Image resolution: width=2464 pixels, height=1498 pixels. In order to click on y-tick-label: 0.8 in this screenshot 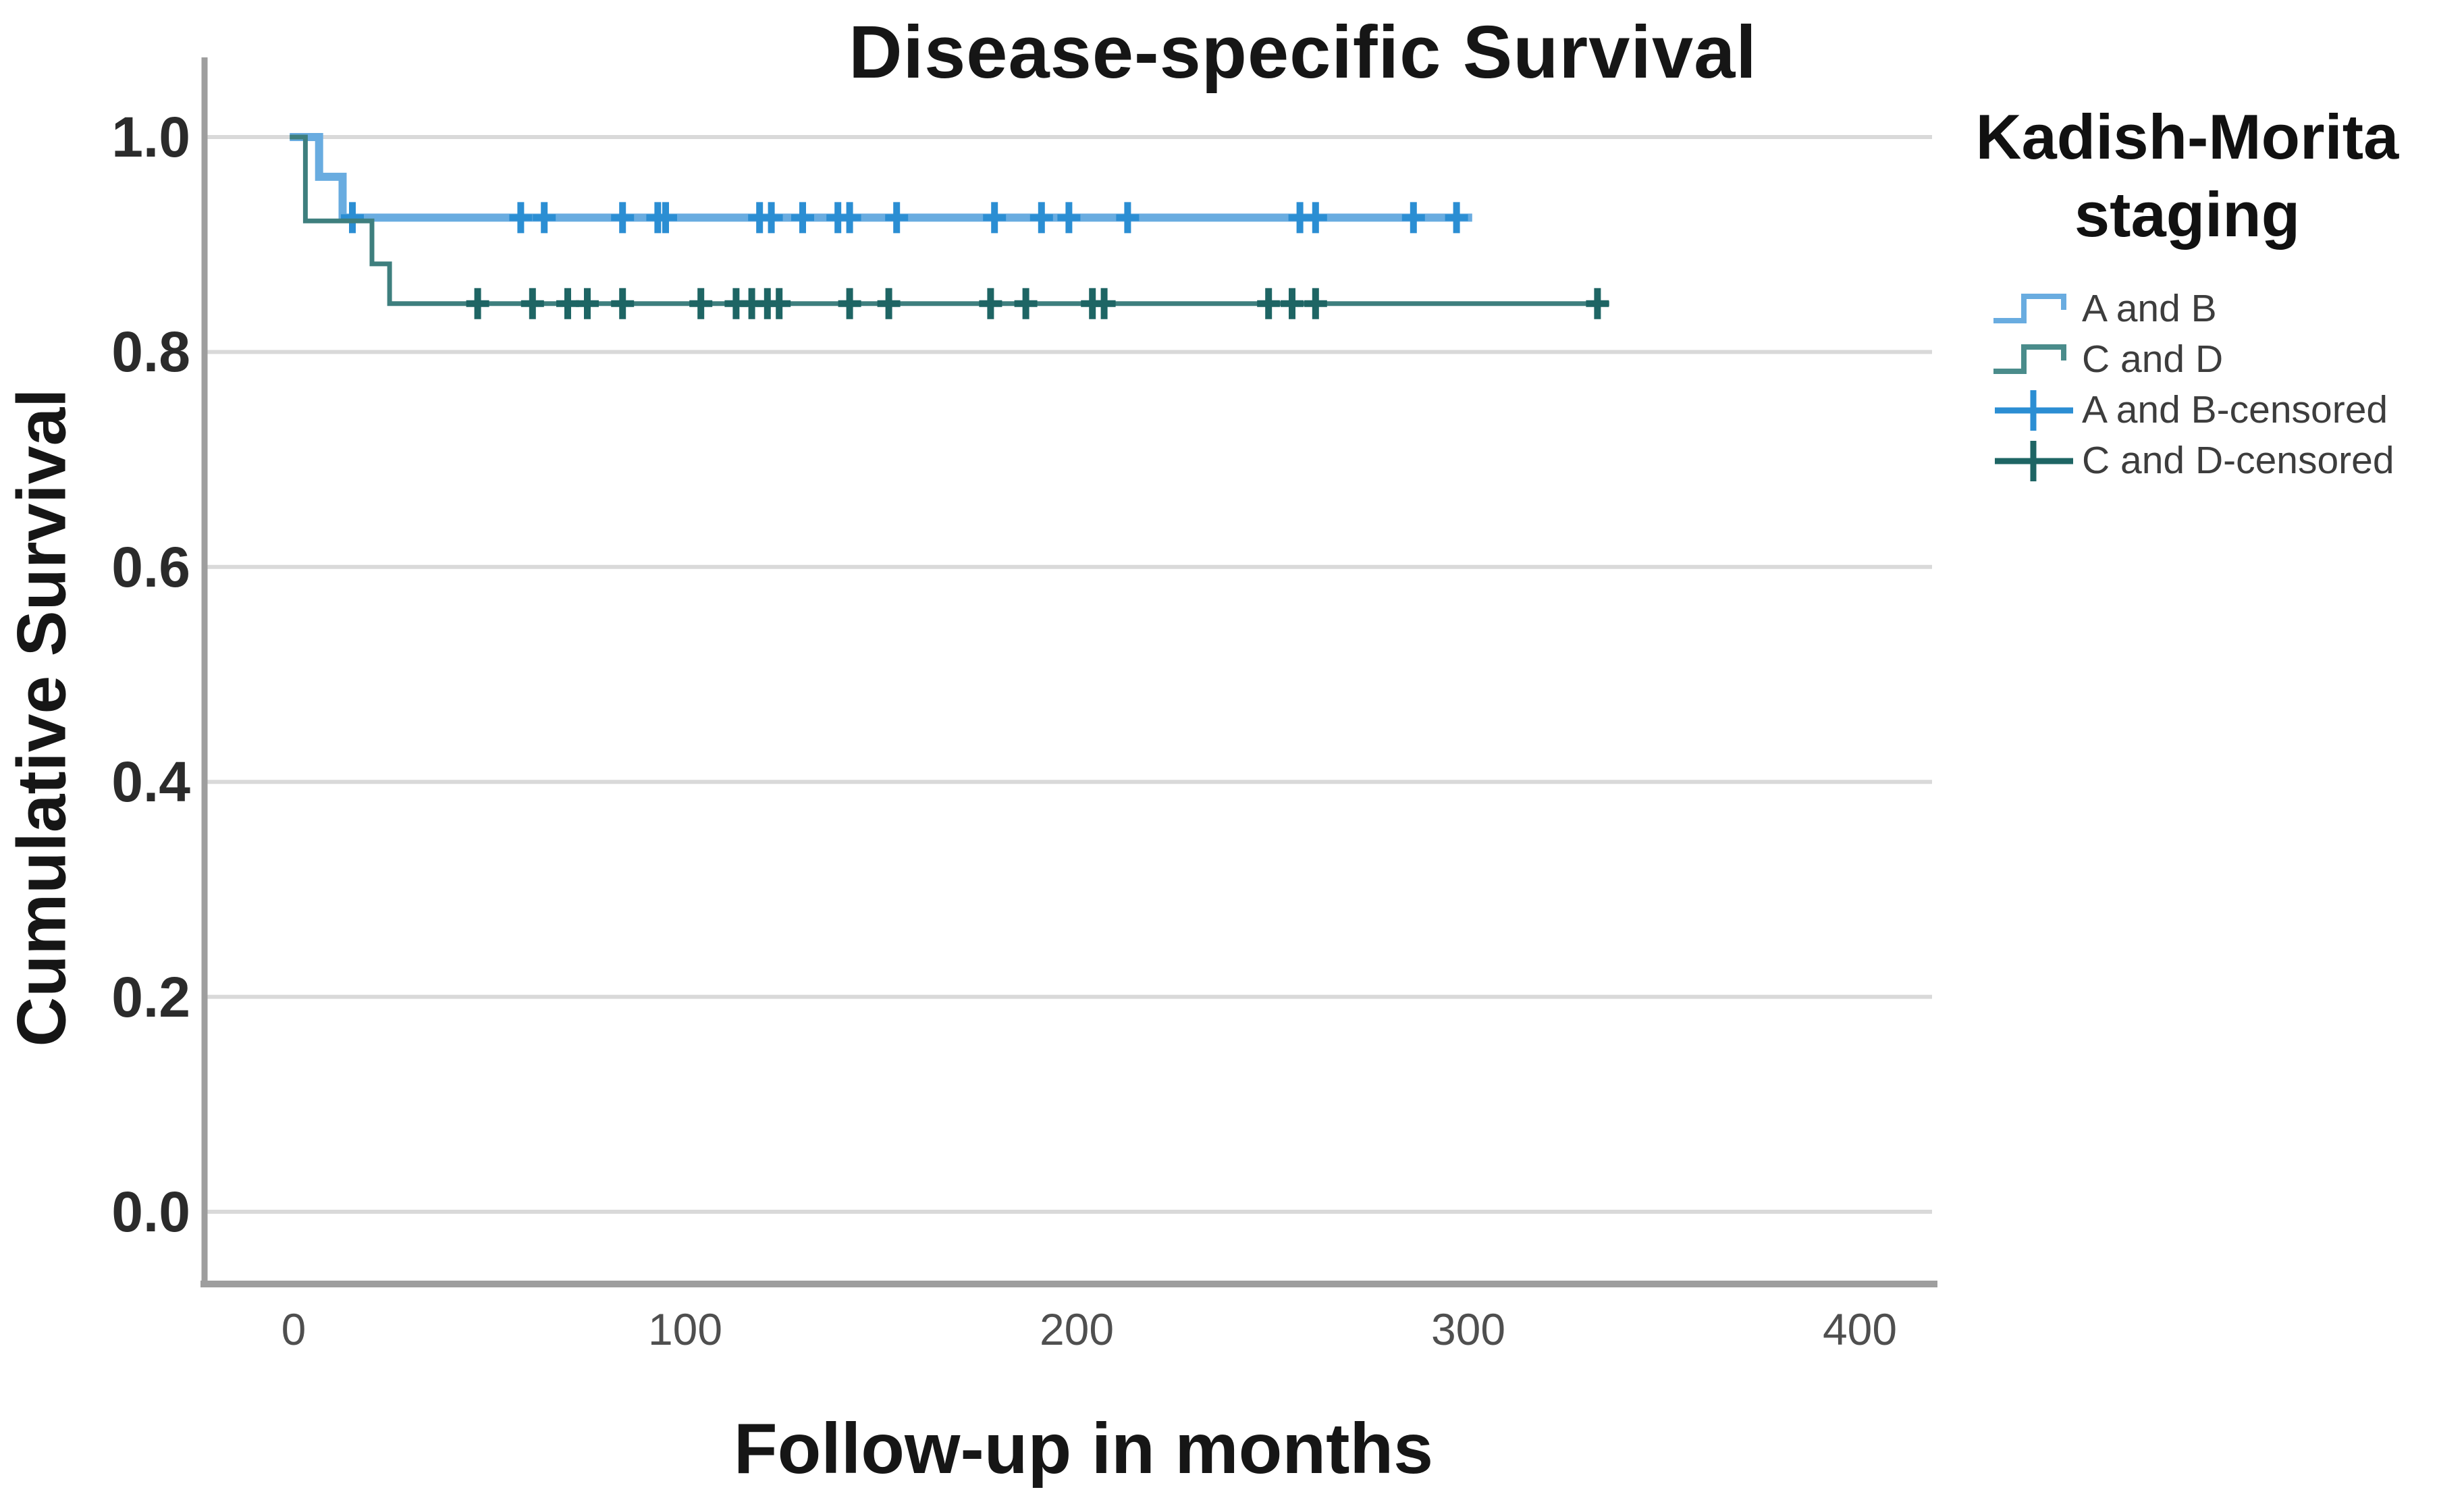, I will do `click(150, 352)`.